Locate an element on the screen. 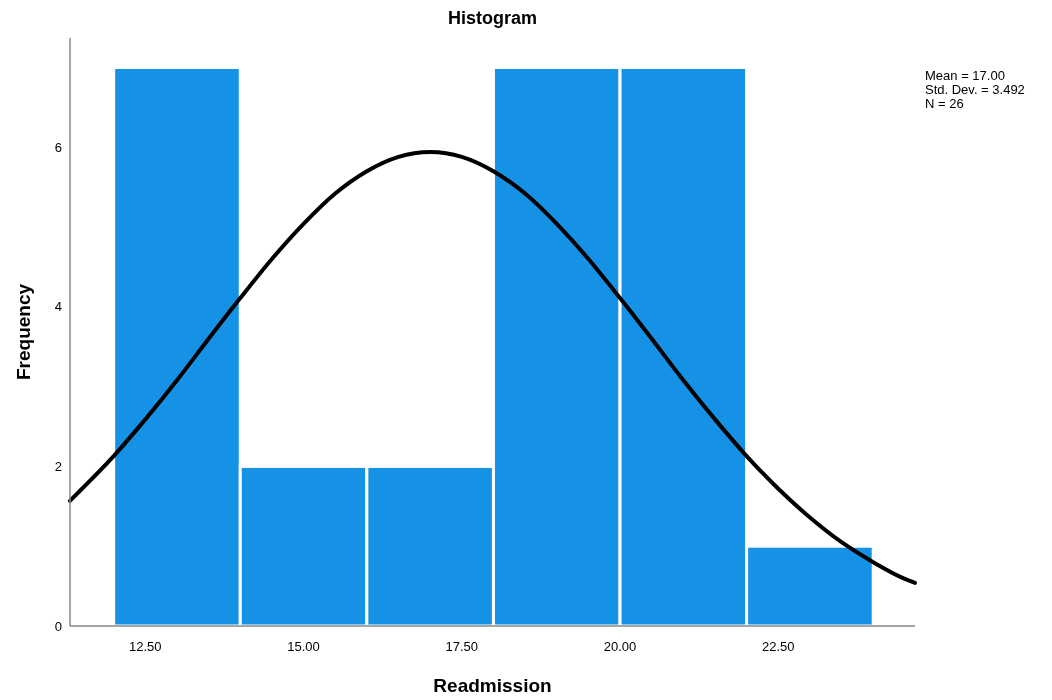 The height and width of the screenshot is (700, 1052). text: N = 26 is located at coordinates (944, 103).